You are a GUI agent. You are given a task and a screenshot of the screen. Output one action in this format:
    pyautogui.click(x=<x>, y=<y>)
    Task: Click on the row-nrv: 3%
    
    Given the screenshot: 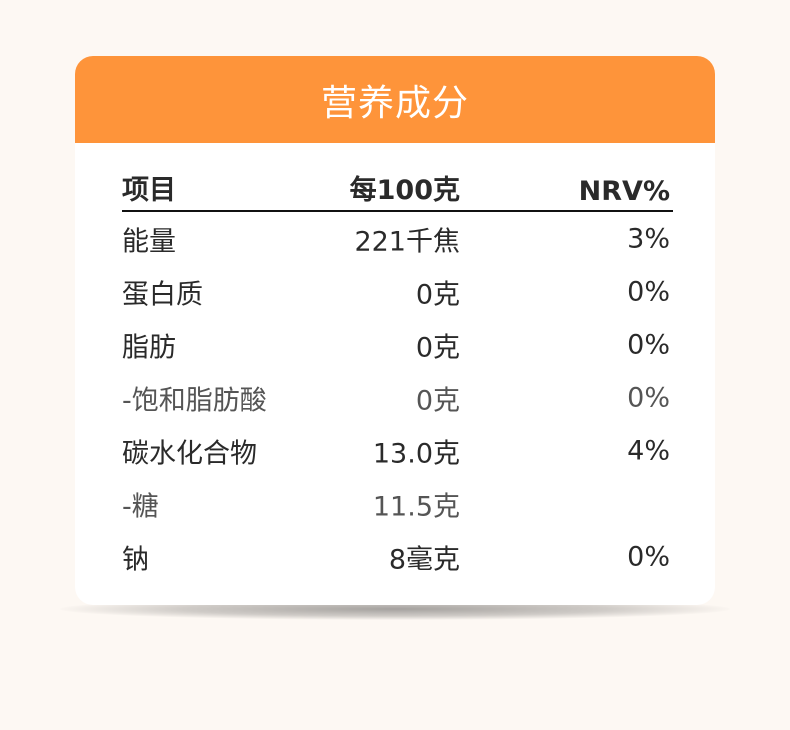 What is the action you would take?
    pyautogui.click(x=648, y=238)
    